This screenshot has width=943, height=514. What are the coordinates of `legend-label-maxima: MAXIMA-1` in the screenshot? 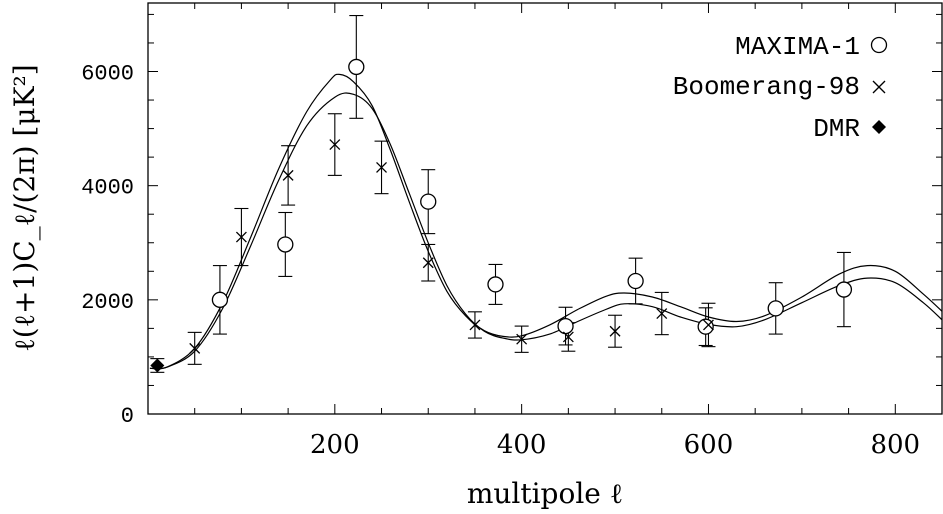 It's located at (797, 47).